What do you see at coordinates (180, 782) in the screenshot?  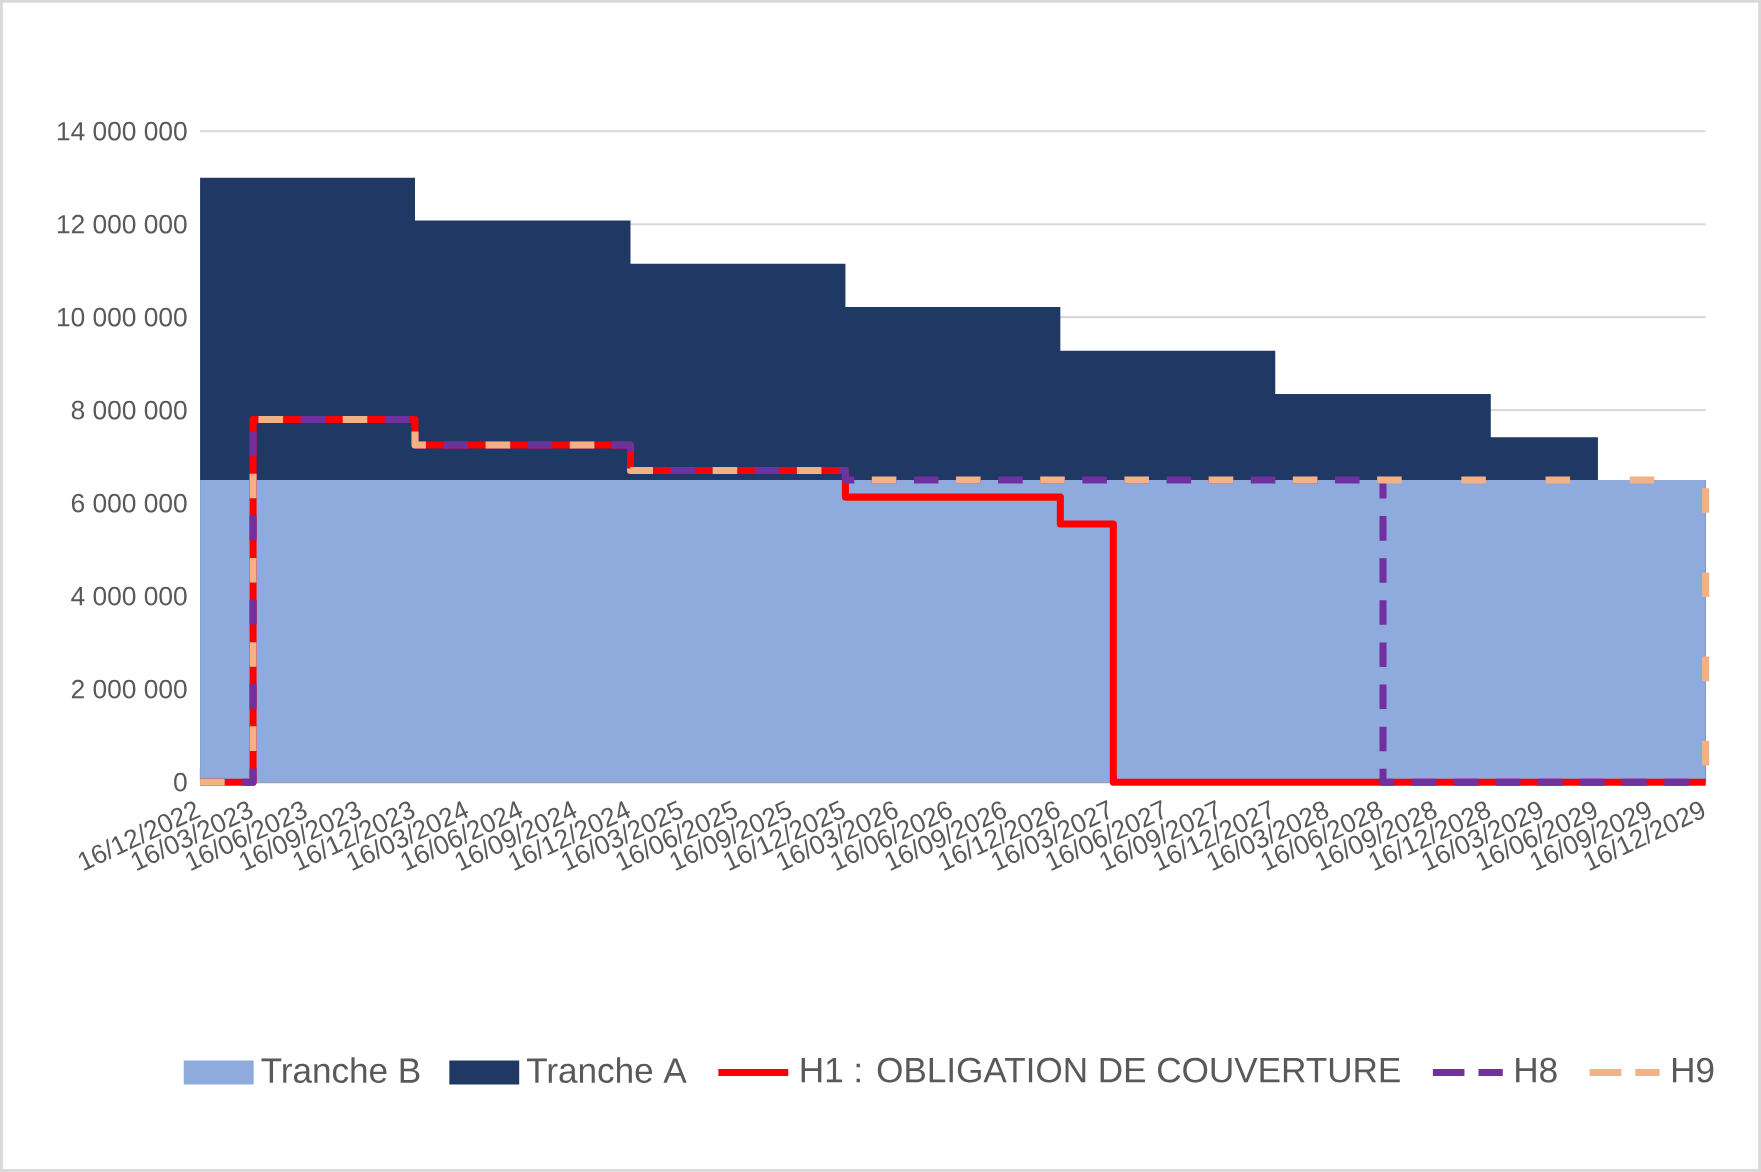 I see `y-tick-label: 0` at bounding box center [180, 782].